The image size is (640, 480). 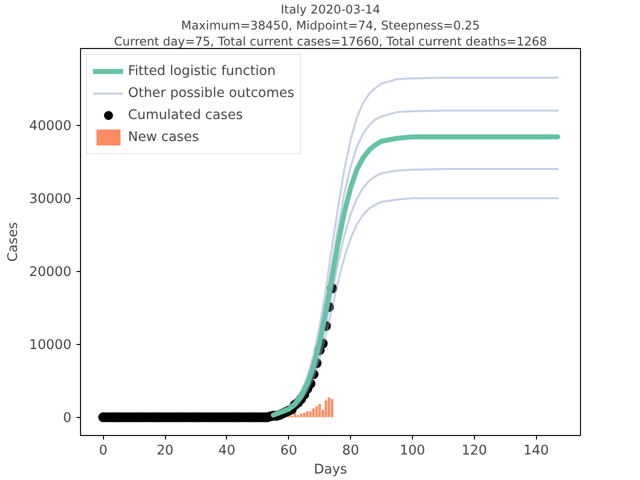 What do you see at coordinates (330, 25) in the screenshot?
I see `chart-subtitle: Maximum=38450, Midpoint=74, Steepness=0.25` at bounding box center [330, 25].